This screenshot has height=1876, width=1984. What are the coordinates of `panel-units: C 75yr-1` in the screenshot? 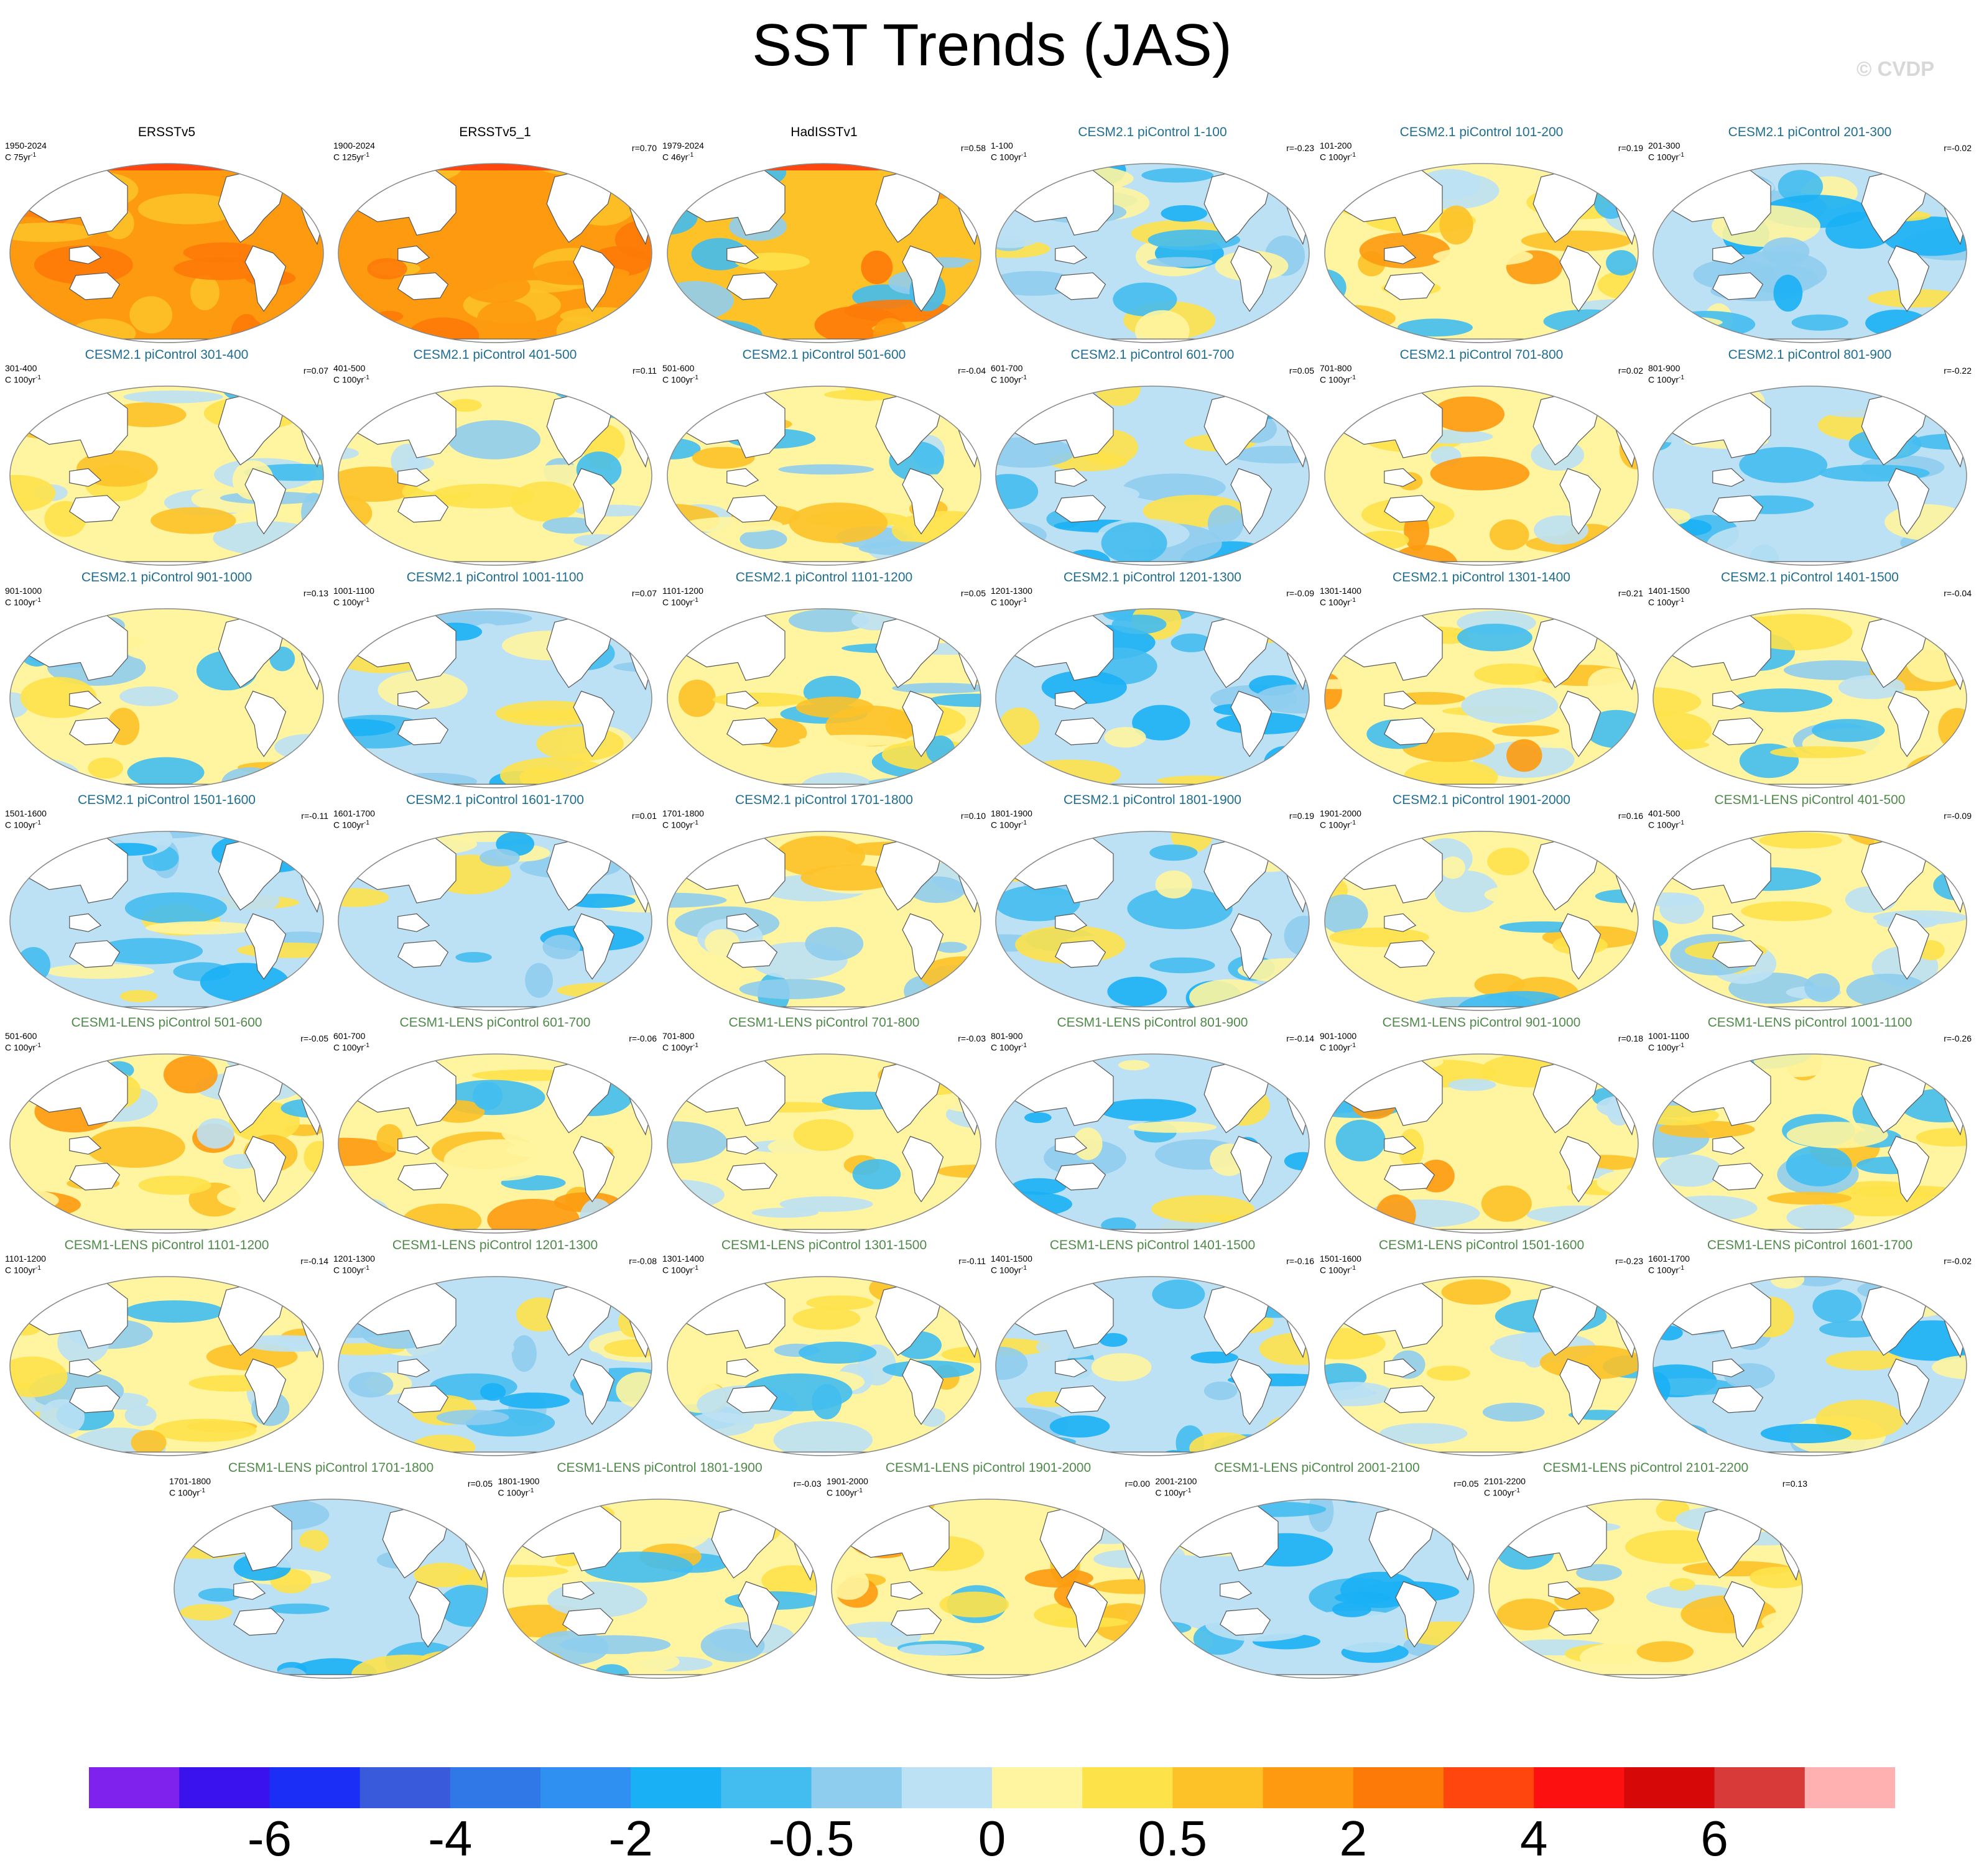 It's located at (21, 157).